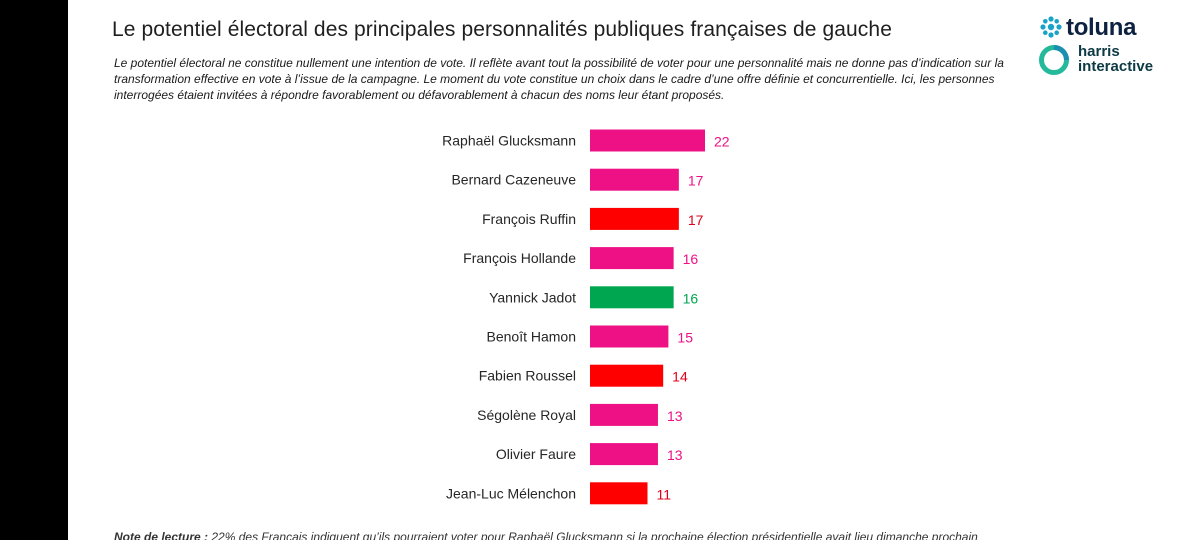  Describe the element at coordinates (513, 180) in the screenshot. I see `category-label: Bernard Cazeneuve` at that location.